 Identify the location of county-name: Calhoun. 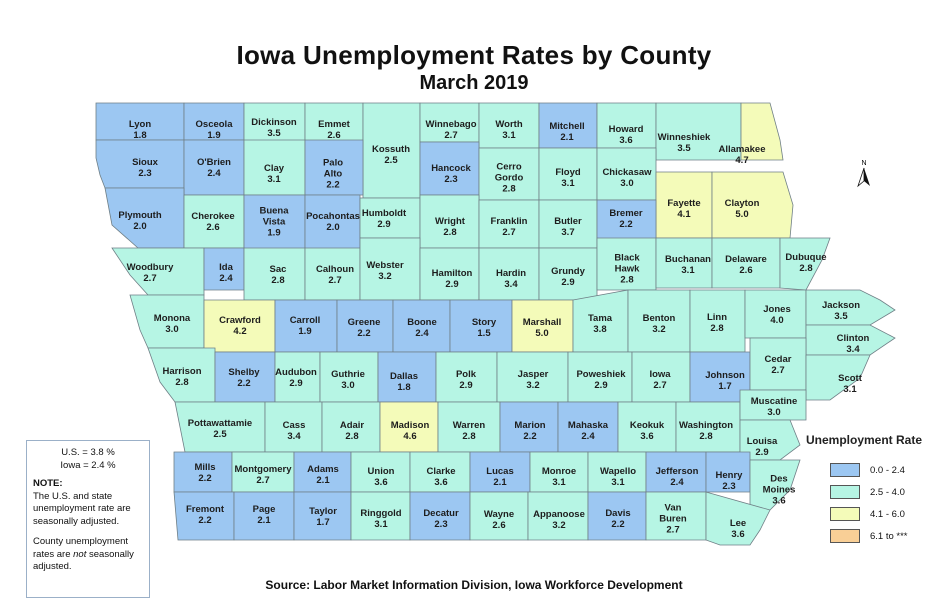
(335, 269).